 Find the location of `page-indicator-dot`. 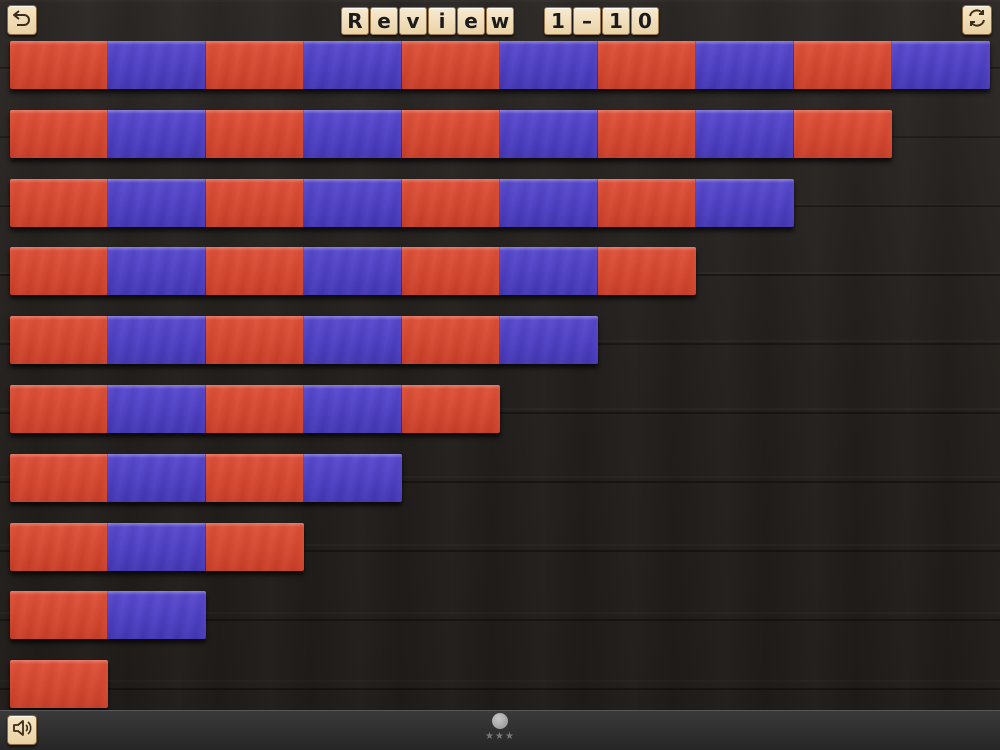

page-indicator-dot is located at coordinates (500, 721).